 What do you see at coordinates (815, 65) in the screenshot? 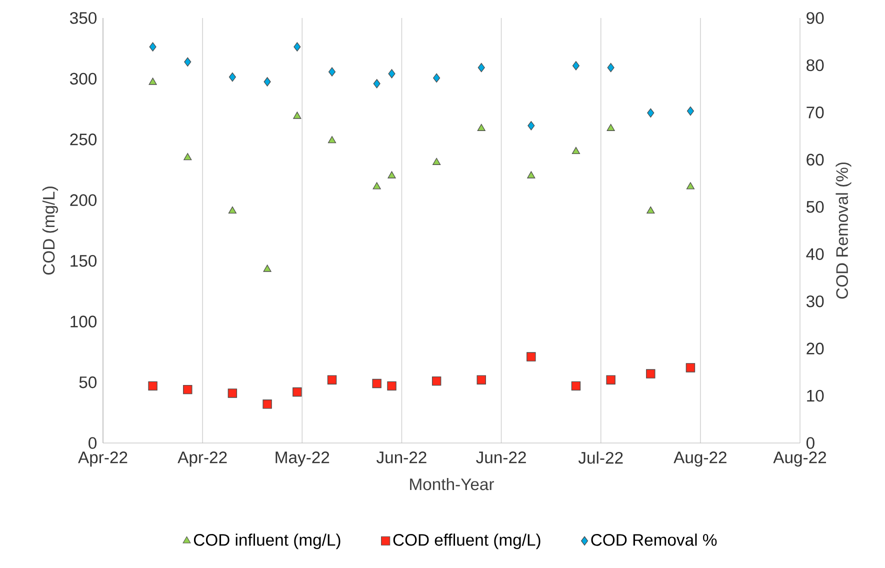
I see `y2-tick-label: 80` at bounding box center [815, 65].